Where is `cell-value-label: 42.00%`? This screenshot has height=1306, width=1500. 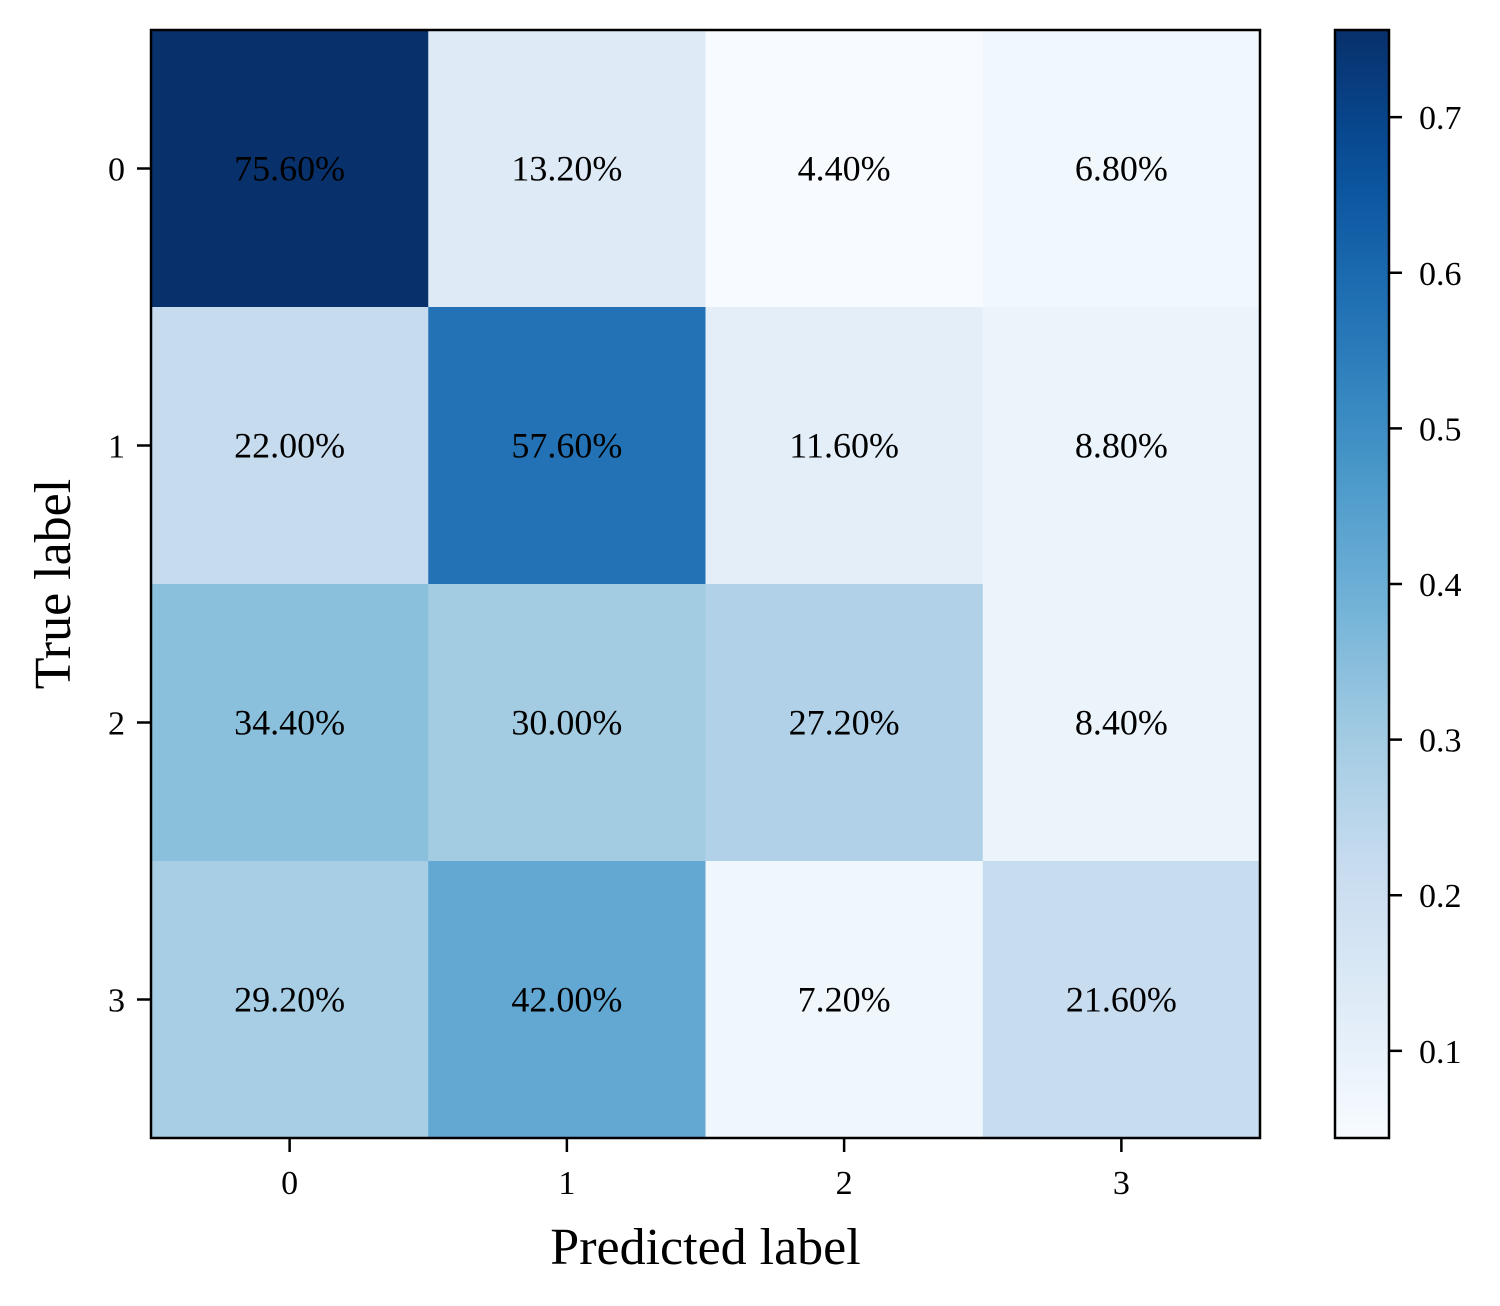 cell-value-label: 42.00% is located at coordinates (566, 1000).